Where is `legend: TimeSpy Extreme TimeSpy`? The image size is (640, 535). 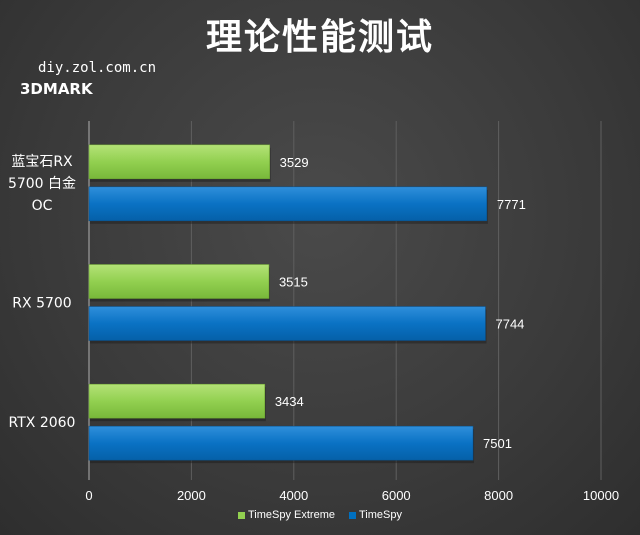 legend: TimeSpy Extreme TimeSpy is located at coordinates (320, 515).